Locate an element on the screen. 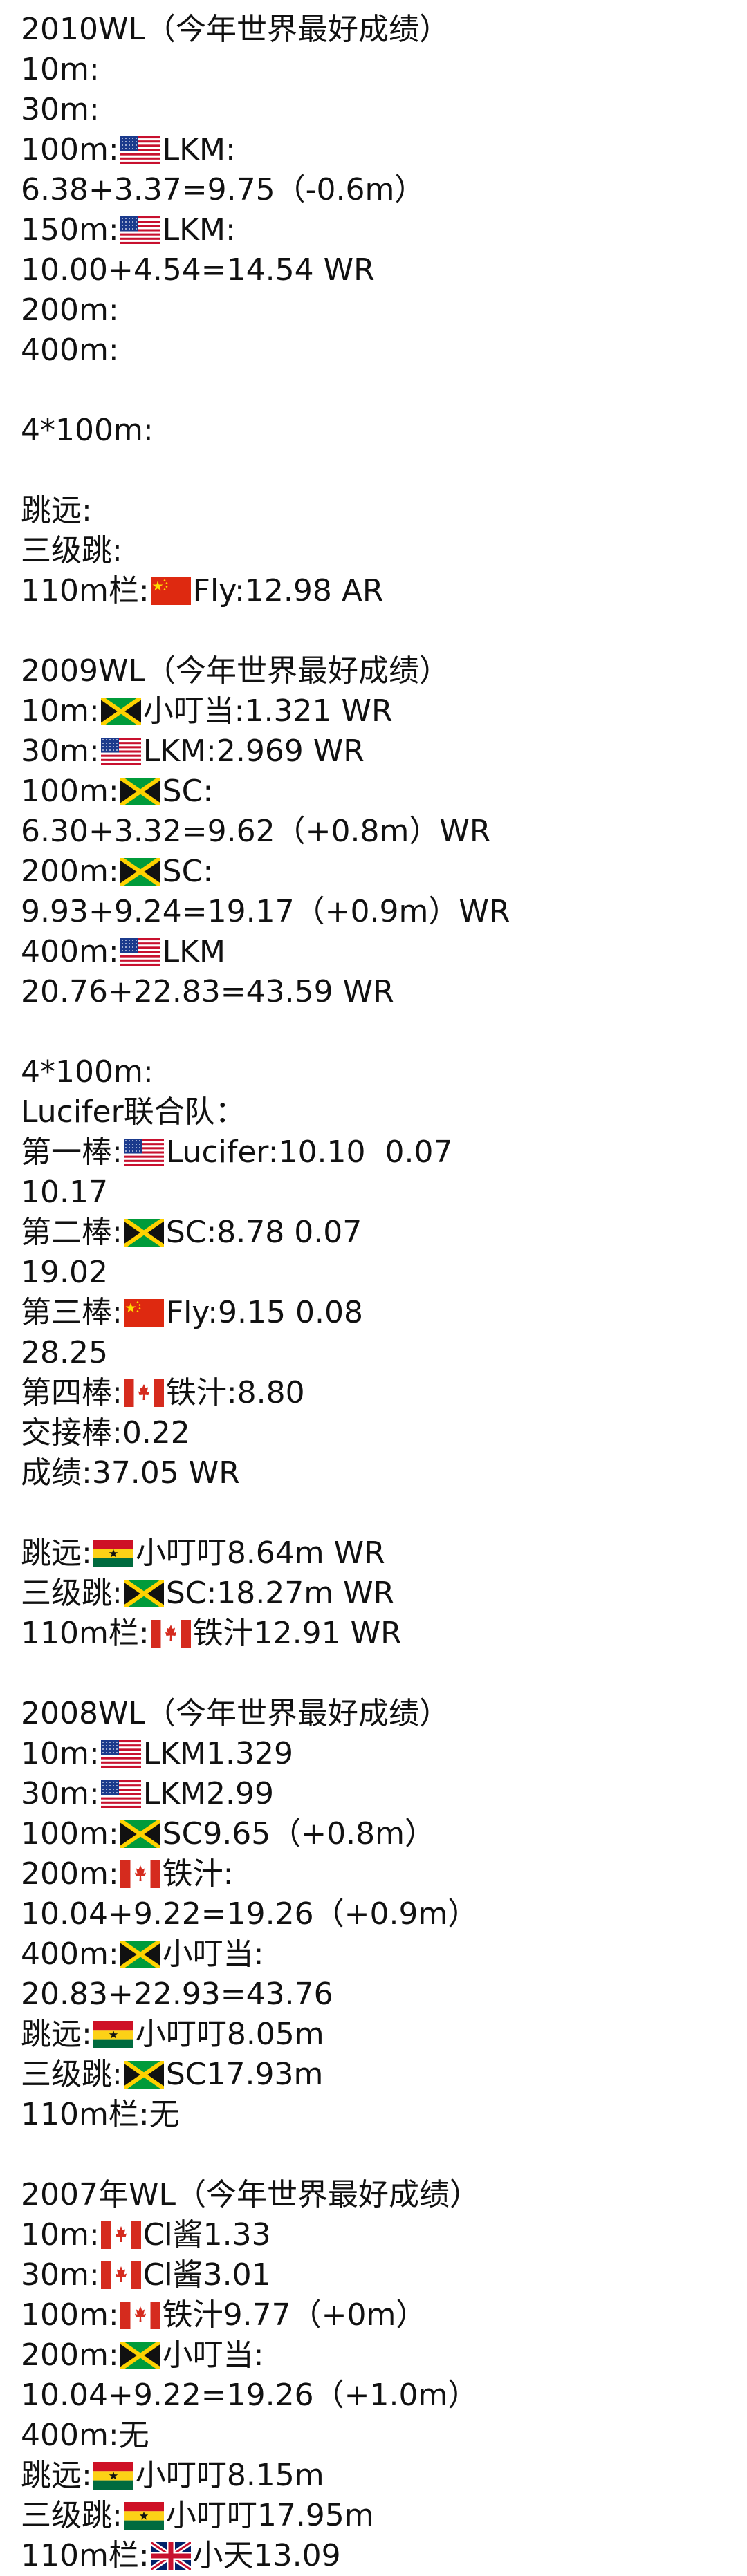 The width and height of the screenshot is (747, 2576). result-line: 400m: LKM is located at coordinates (384, 952).